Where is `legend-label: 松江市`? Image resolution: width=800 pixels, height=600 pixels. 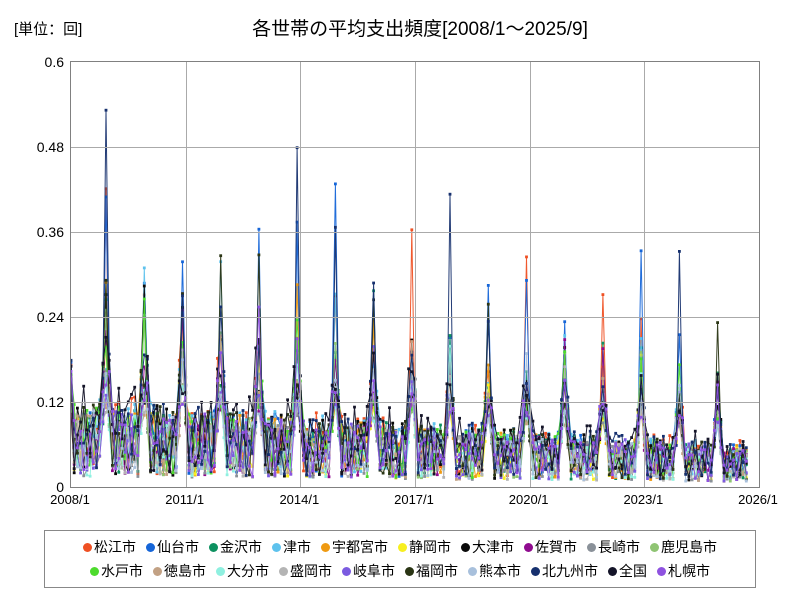 legend-label: 松江市 is located at coordinates (115, 547).